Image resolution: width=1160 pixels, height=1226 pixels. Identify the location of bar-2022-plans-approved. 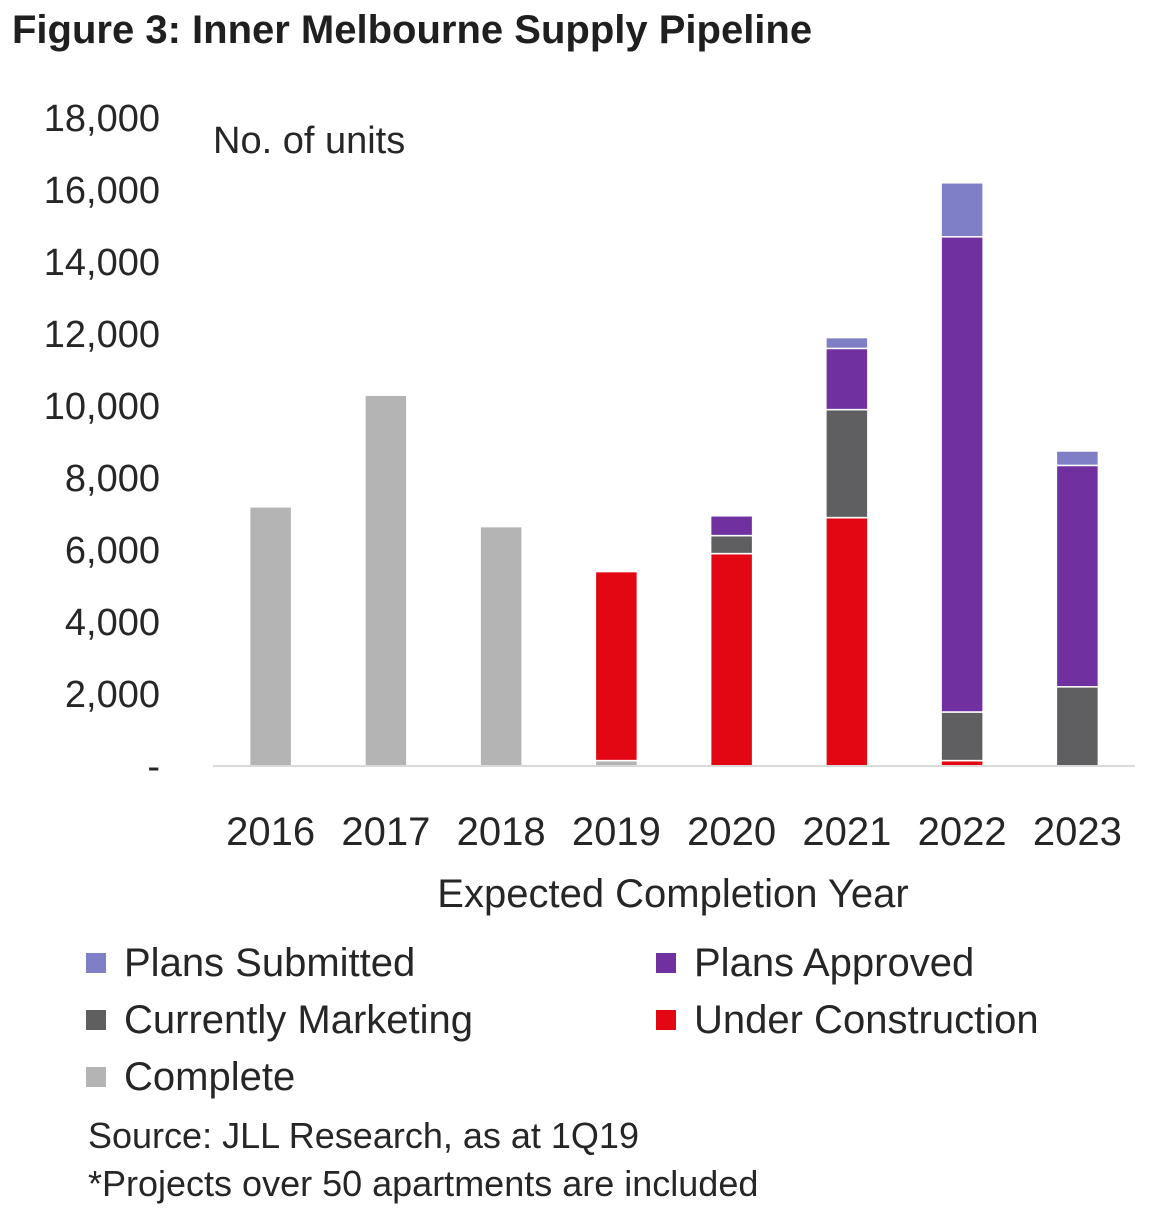
(962, 474).